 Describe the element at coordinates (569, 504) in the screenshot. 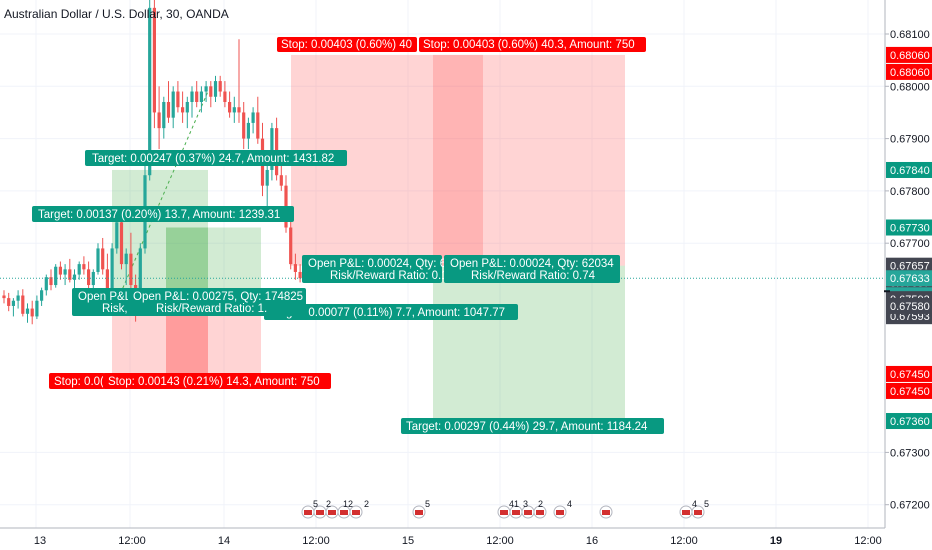

I see `event-count: 4` at that location.